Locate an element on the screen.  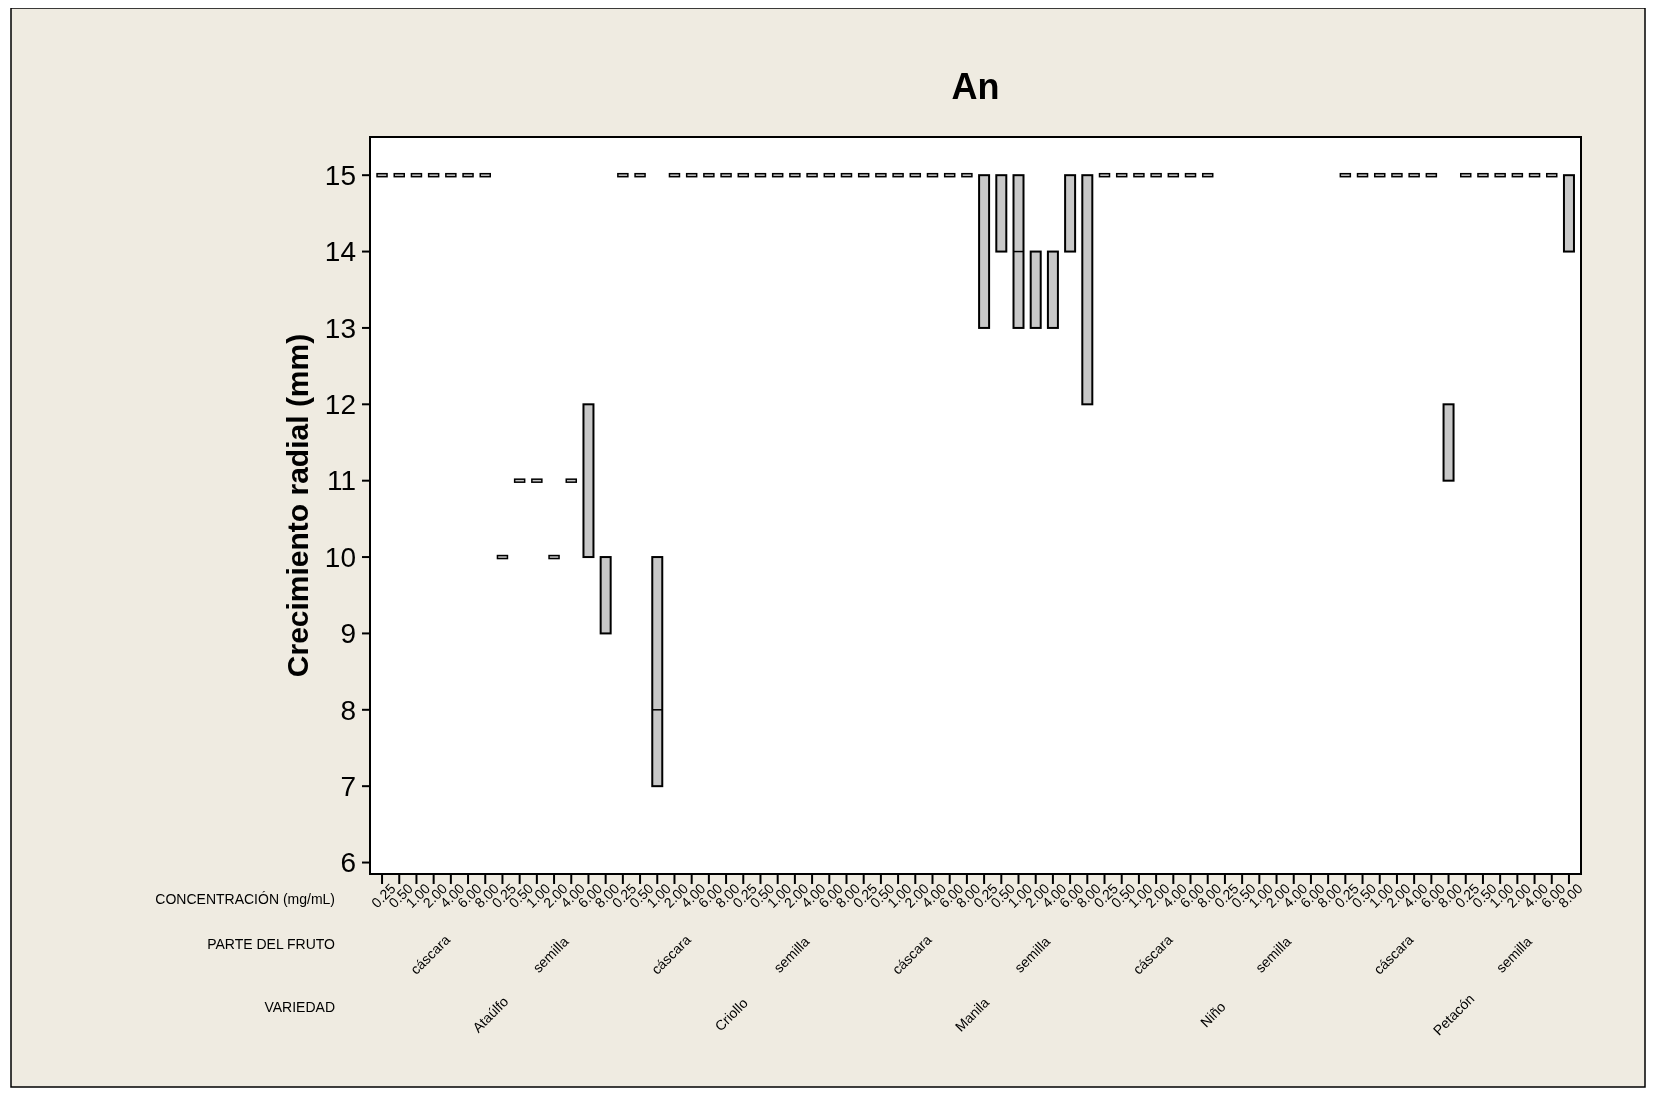
text: VARIEDAD is located at coordinates (299, 1007).